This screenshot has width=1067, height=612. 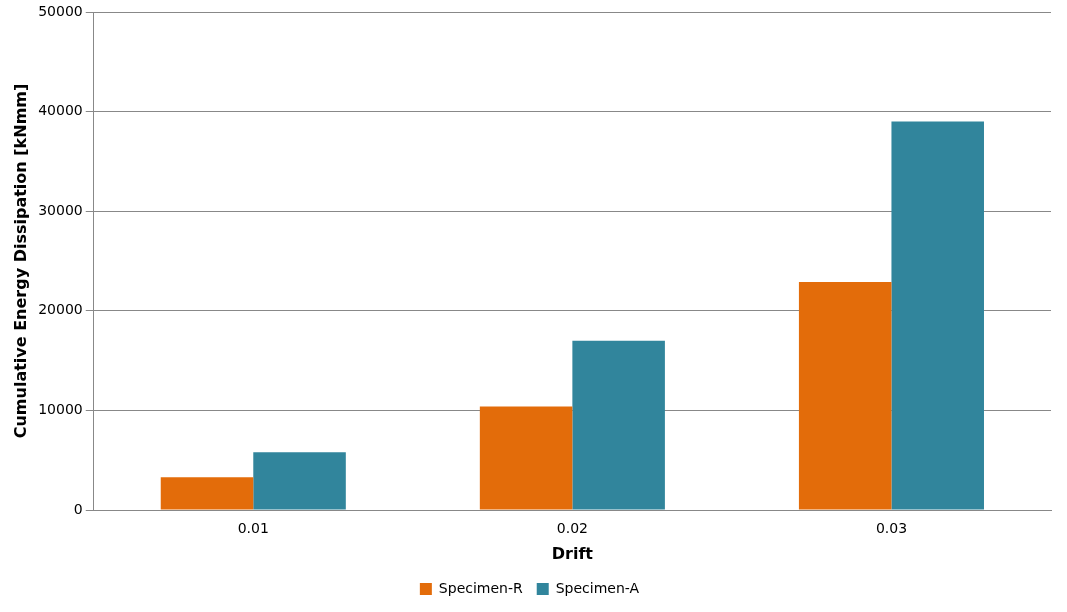 What do you see at coordinates (60, 209) in the screenshot?
I see `y-tick-label: 30000` at bounding box center [60, 209].